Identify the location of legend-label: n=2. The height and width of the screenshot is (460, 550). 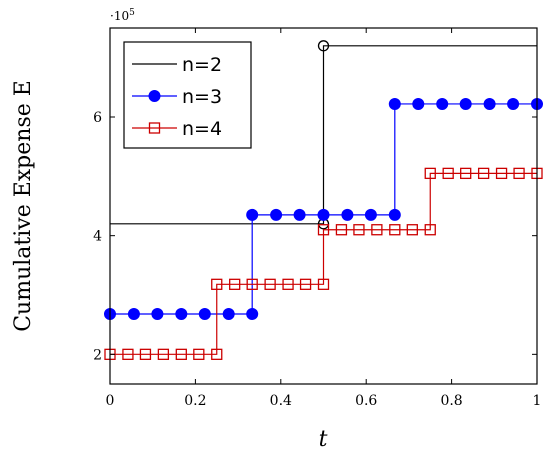
(202, 65).